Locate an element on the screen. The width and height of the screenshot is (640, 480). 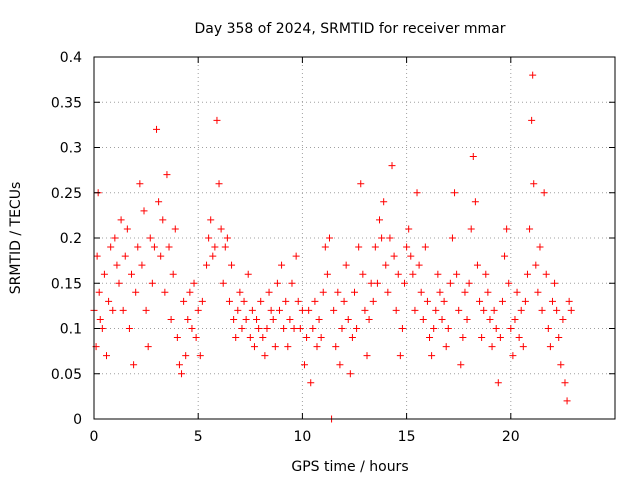
y-tick-label: 0.2 is located at coordinates (71, 239).